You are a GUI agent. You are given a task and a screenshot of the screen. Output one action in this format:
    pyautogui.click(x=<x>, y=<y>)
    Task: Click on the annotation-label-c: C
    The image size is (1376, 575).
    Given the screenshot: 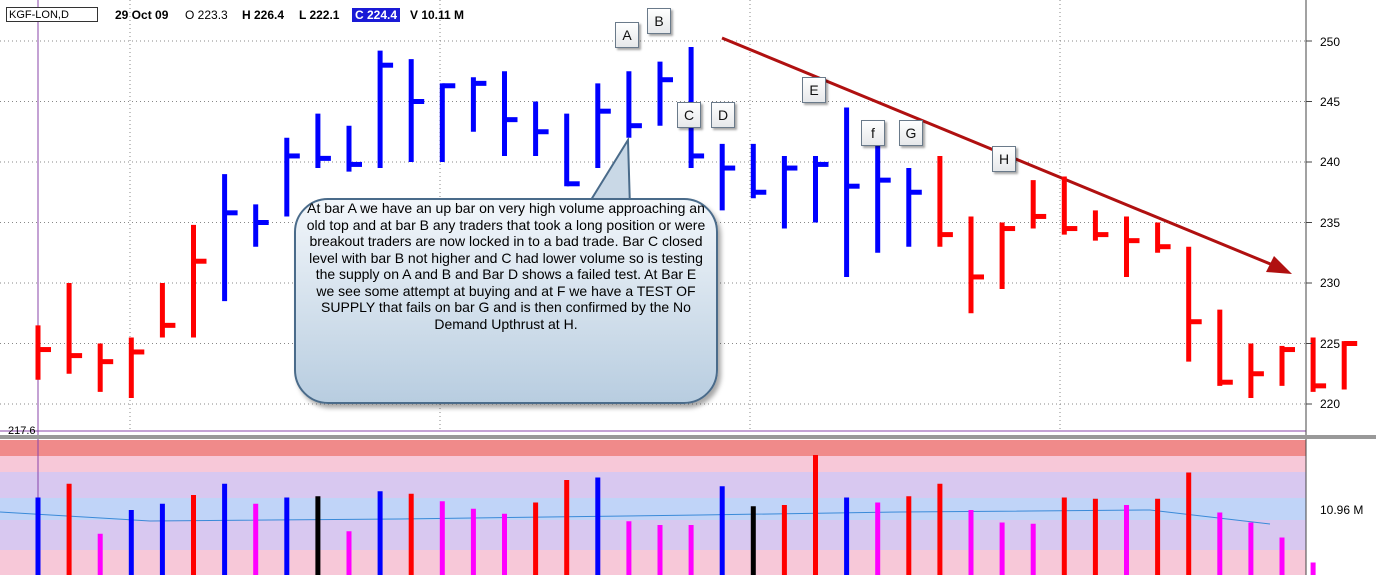 What is the action you would take?
    pyautogui.click(x=689, y=115)
    